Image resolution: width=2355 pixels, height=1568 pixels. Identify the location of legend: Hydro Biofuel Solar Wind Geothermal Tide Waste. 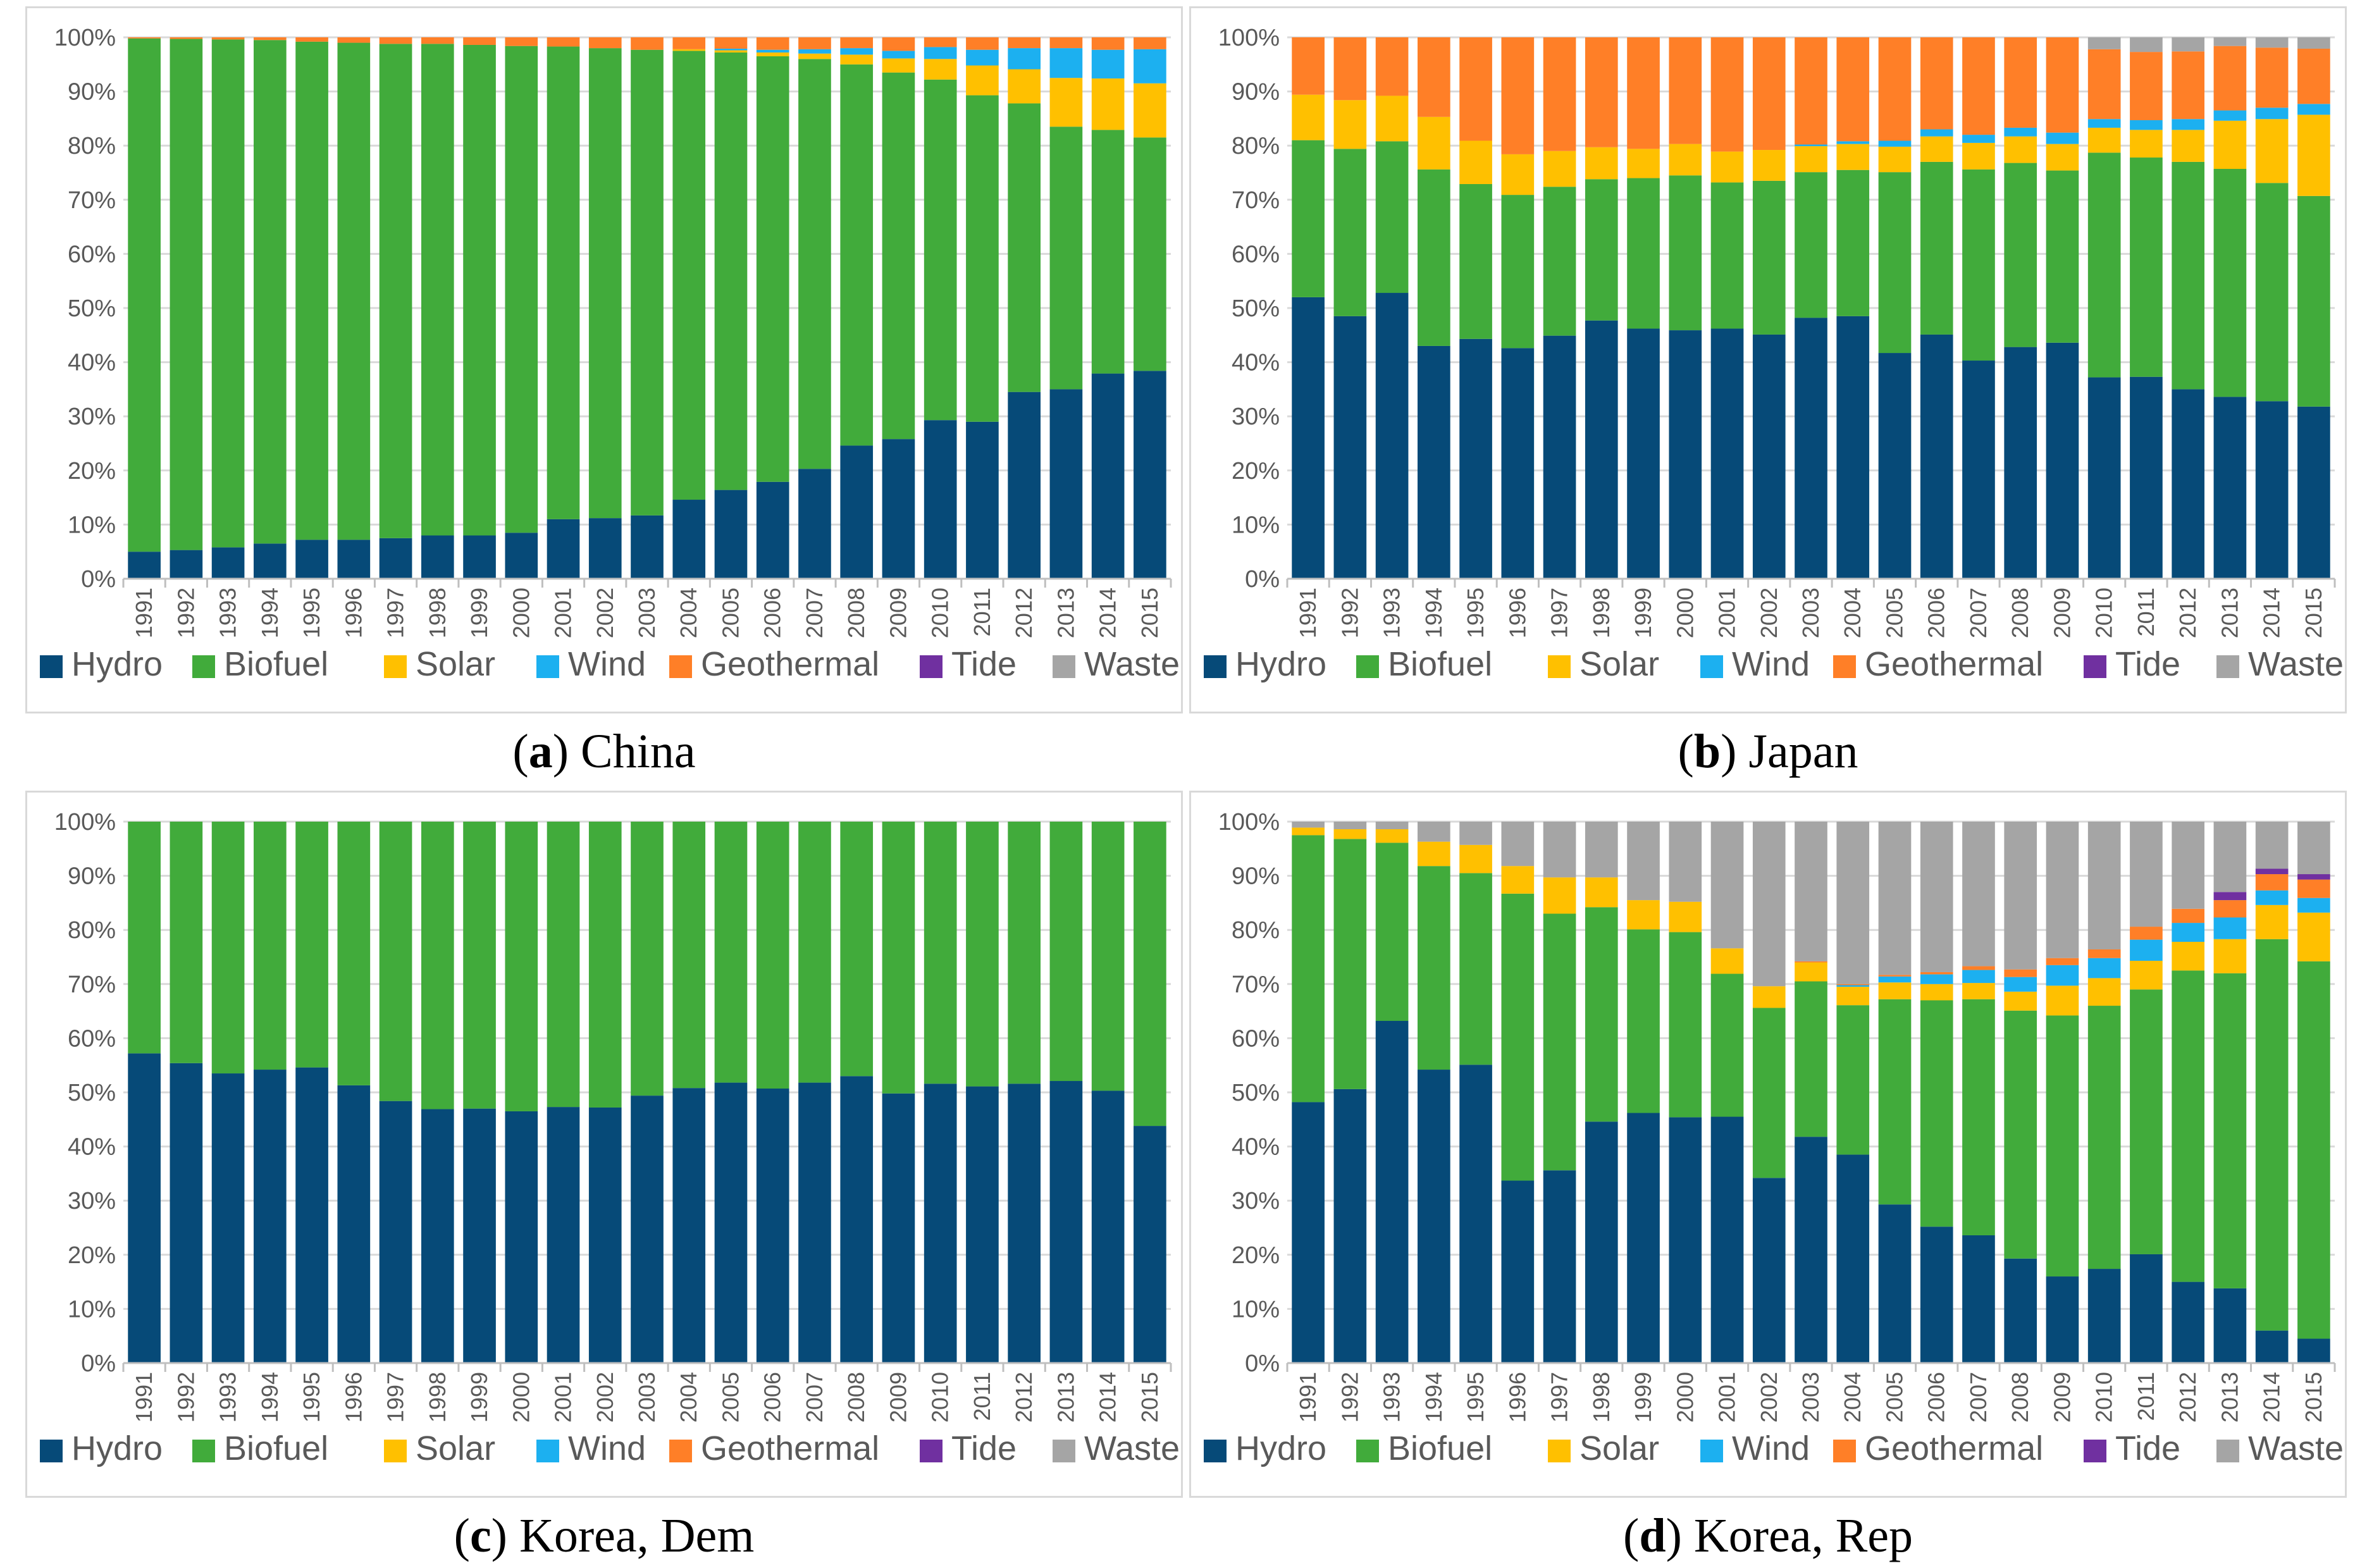
(1774, 1448).